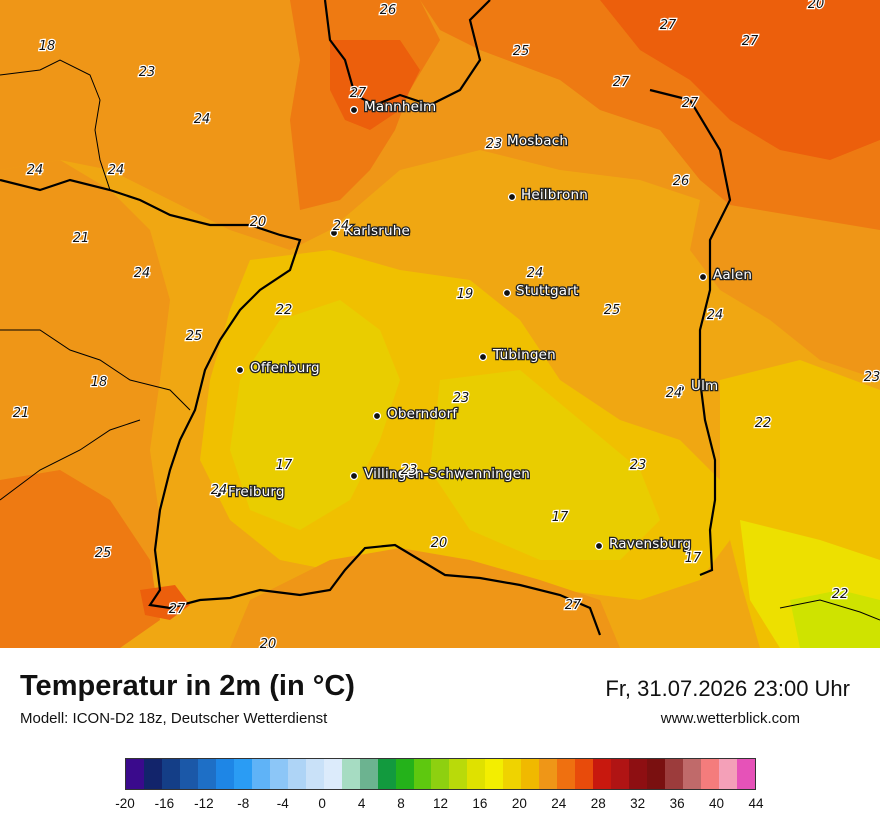 The width and height of the screenshot is (880, 830). Describe the element at coordinates (243, 803) in the screenshot. I see `color-scale-tick-label: -8` at that location.